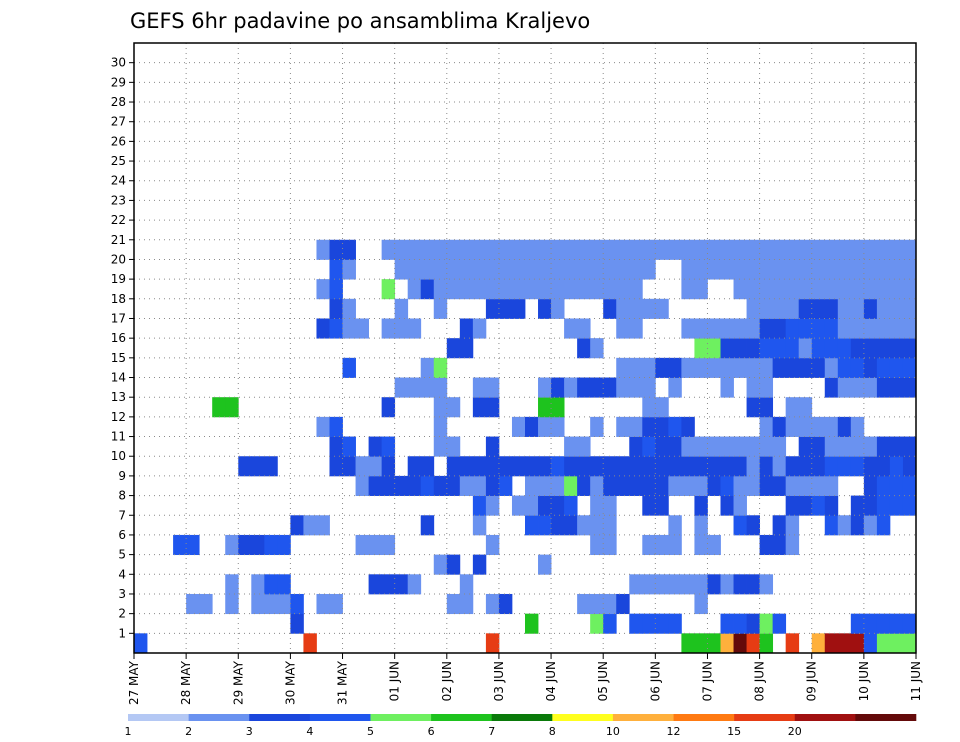 Image resolution: width=960 pixels, height=742 pixels. I want to click on y-tick-label: 12, so click(118, 417).